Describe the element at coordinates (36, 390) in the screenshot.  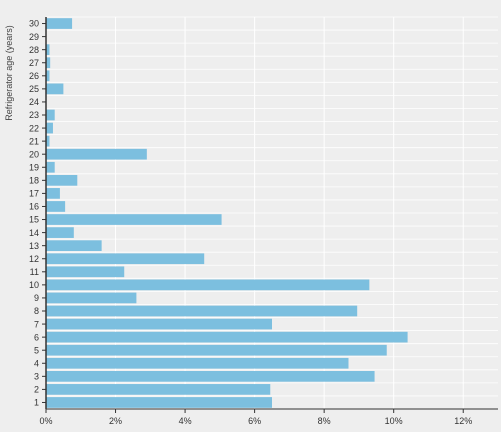
I see `y-tick-label-2: 2` at that location.